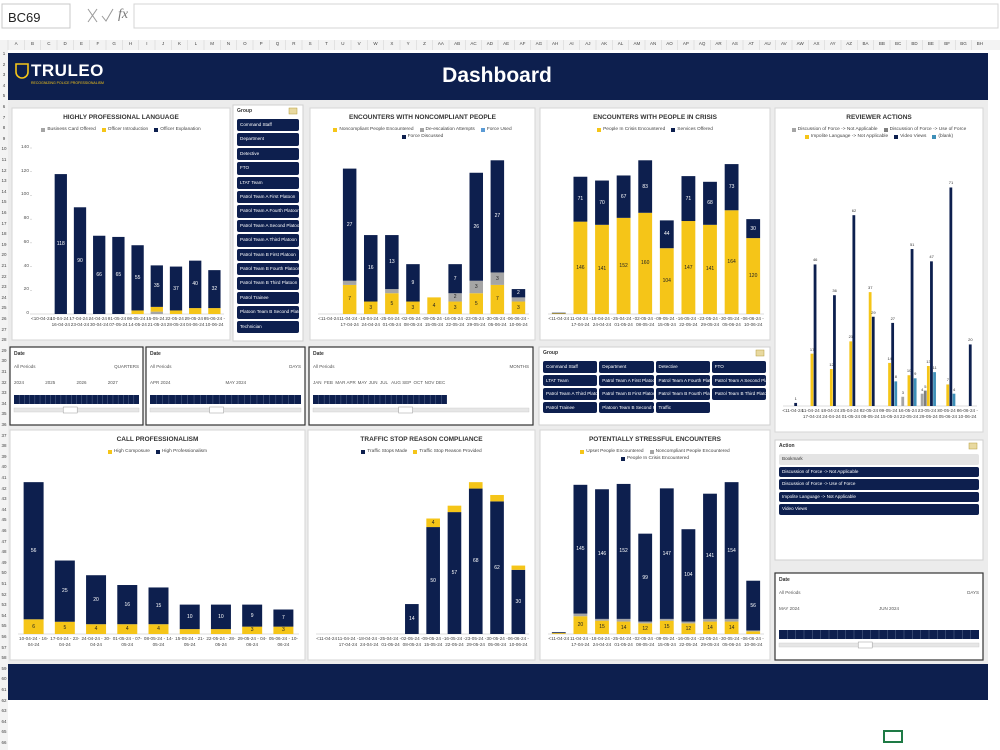 The height and width of the screenshot is (750, 1000). I want to click on column-header: AP, so click(685, 43).